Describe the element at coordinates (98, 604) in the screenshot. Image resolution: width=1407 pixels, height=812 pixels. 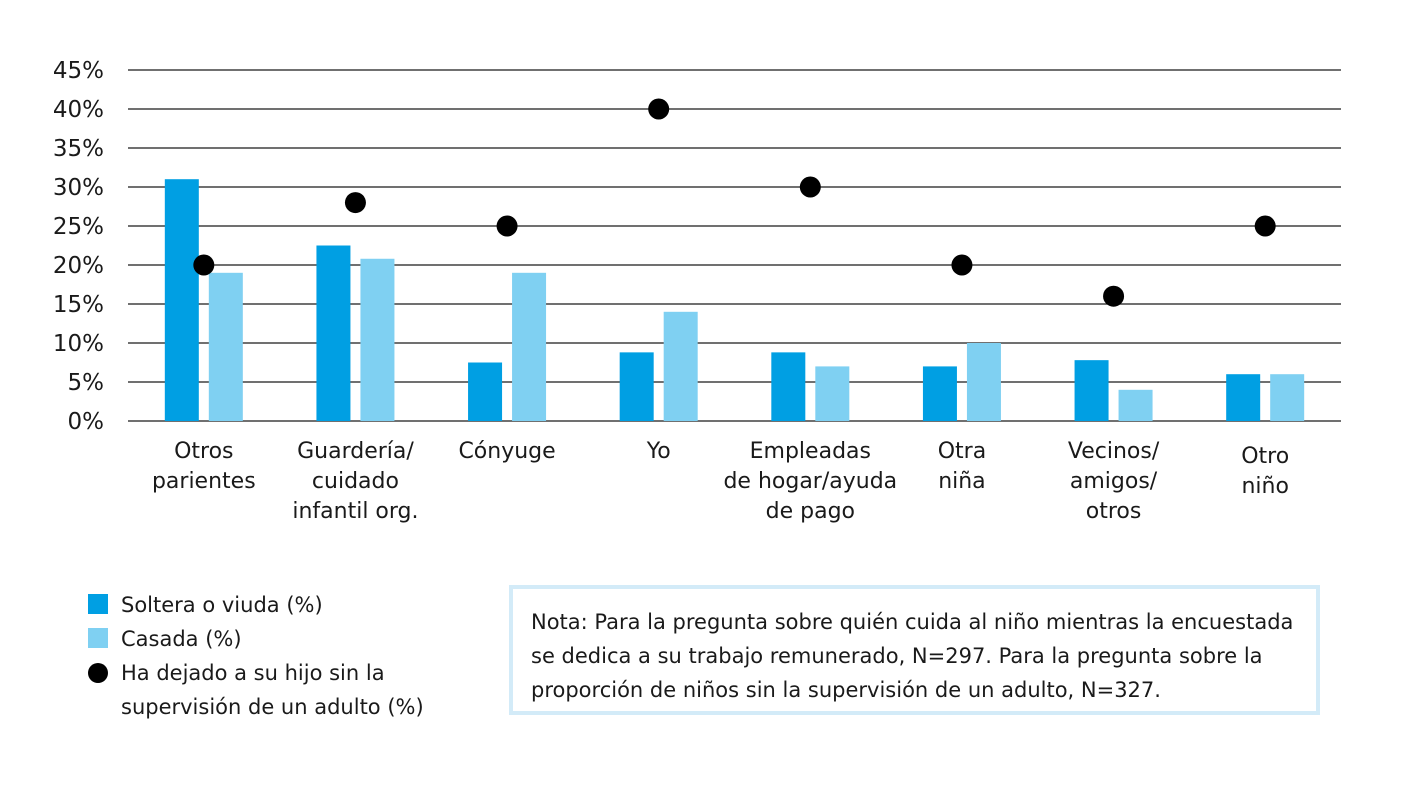
I see `legend-swatch-single` at that location.